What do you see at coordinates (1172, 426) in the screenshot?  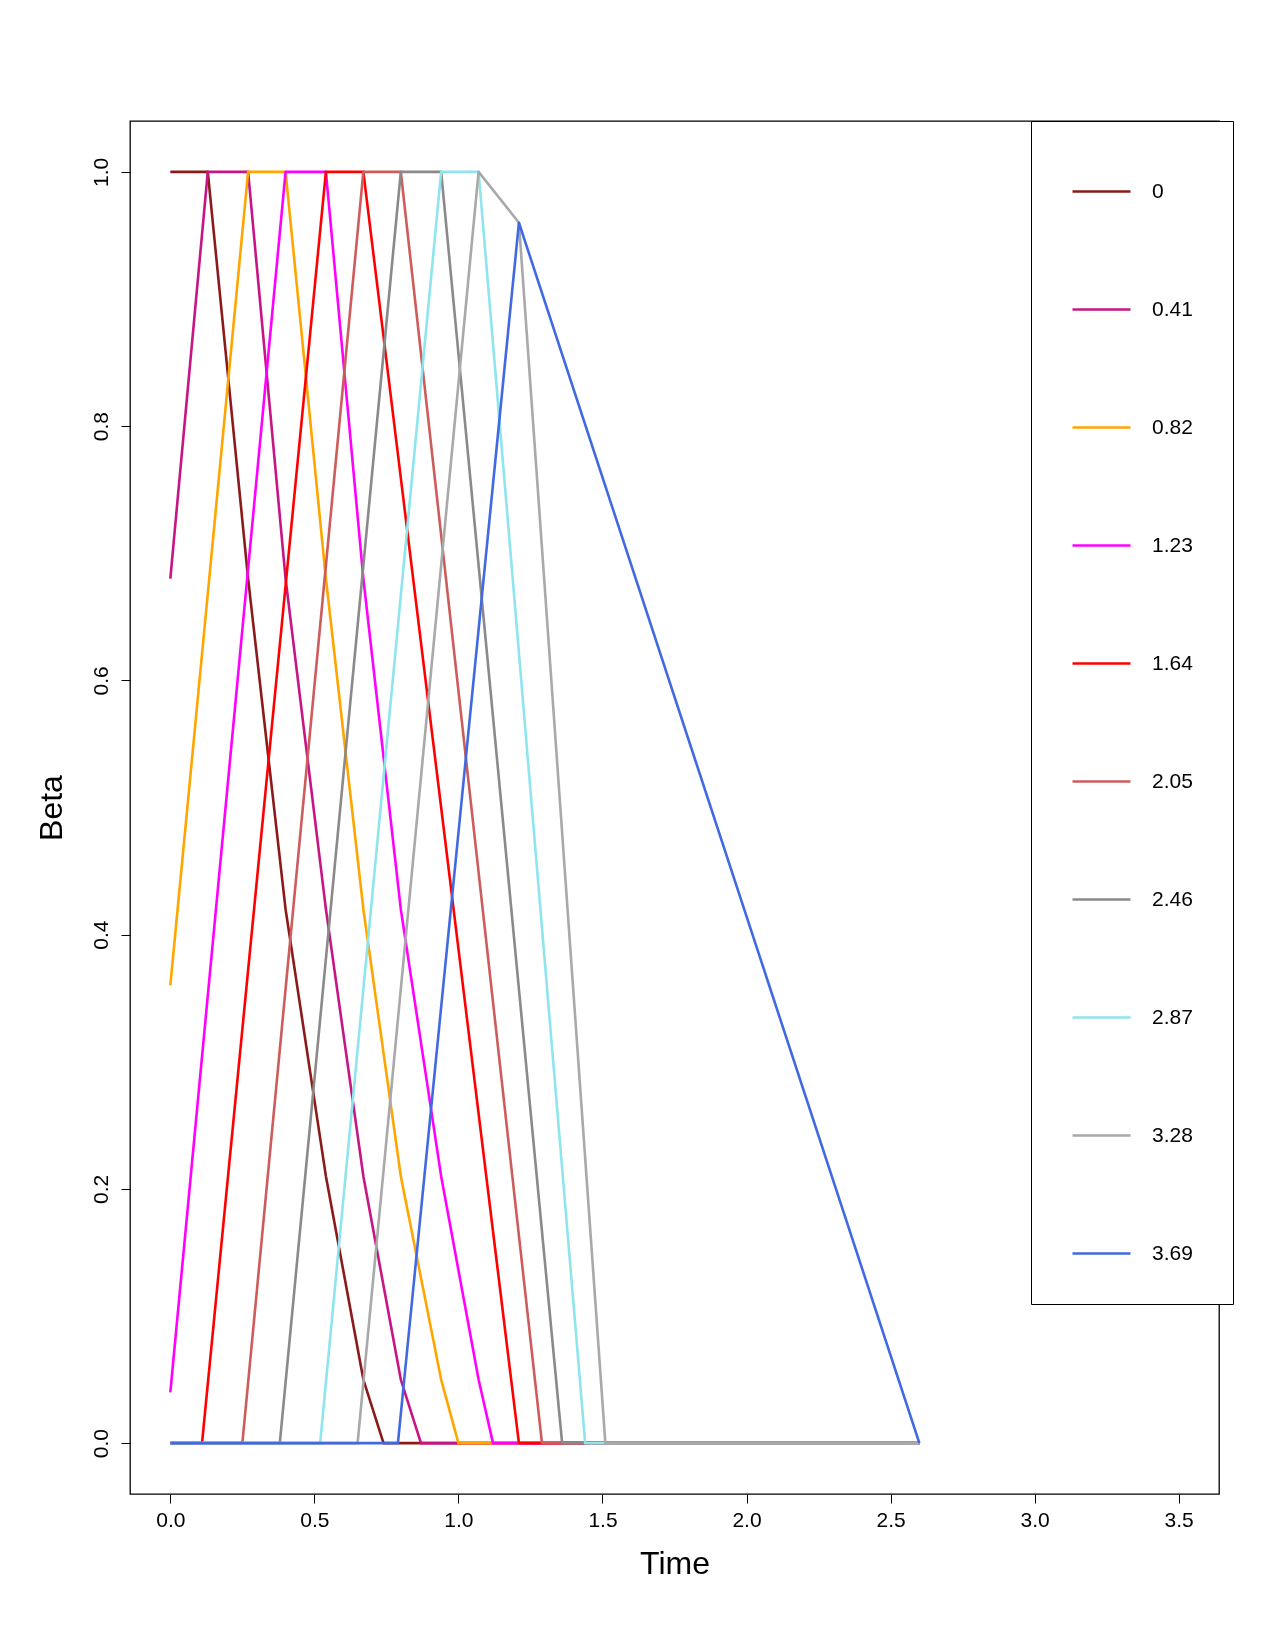 I see `legend-label: 0.82` at bounding box center [1172, 426].